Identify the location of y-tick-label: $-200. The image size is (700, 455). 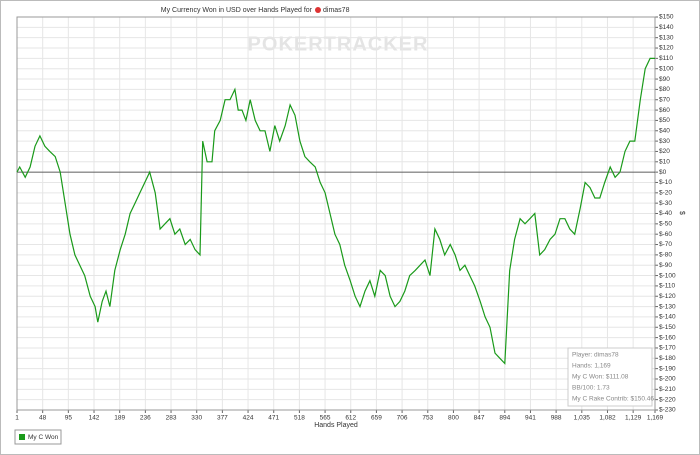
(667, 379).